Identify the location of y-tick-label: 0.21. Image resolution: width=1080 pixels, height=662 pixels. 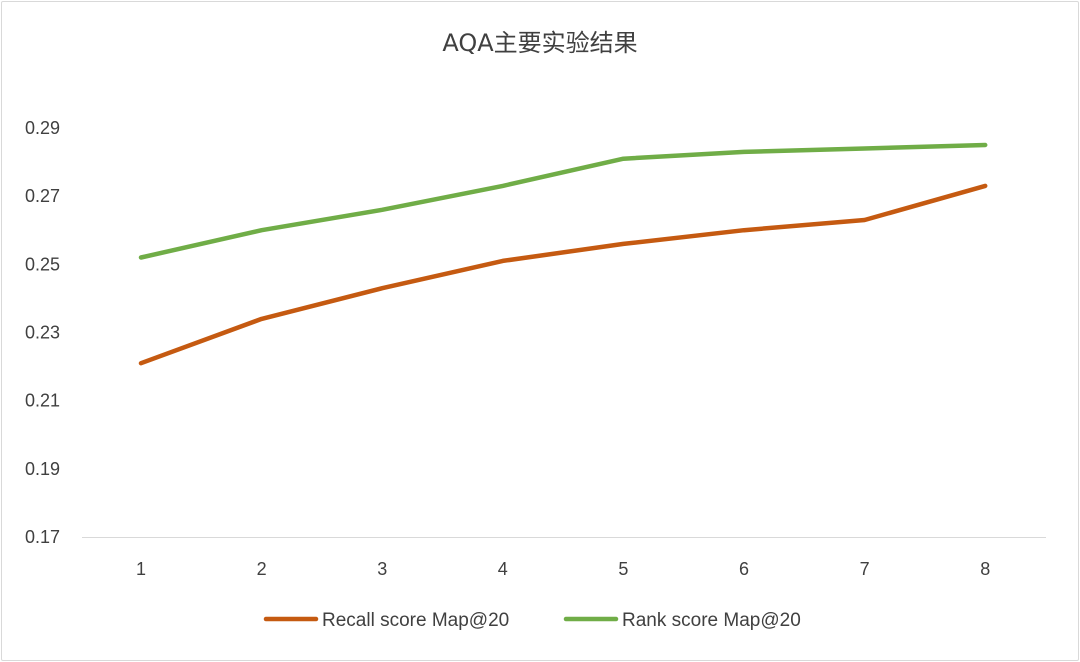
(42, 401).